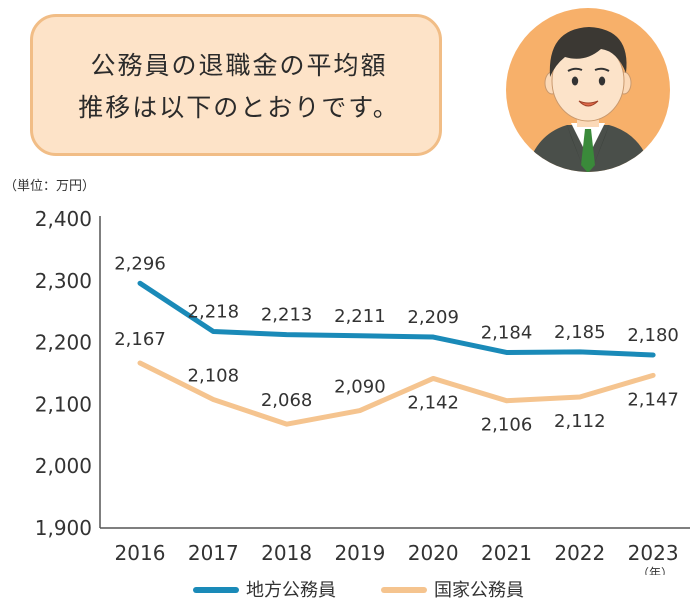 This screenshot has height=611, width=700. What do you see at coordinates (63, 281) in the screenshot?
I see `y-tick-label: 2,300` at bounding box center [63, 281].